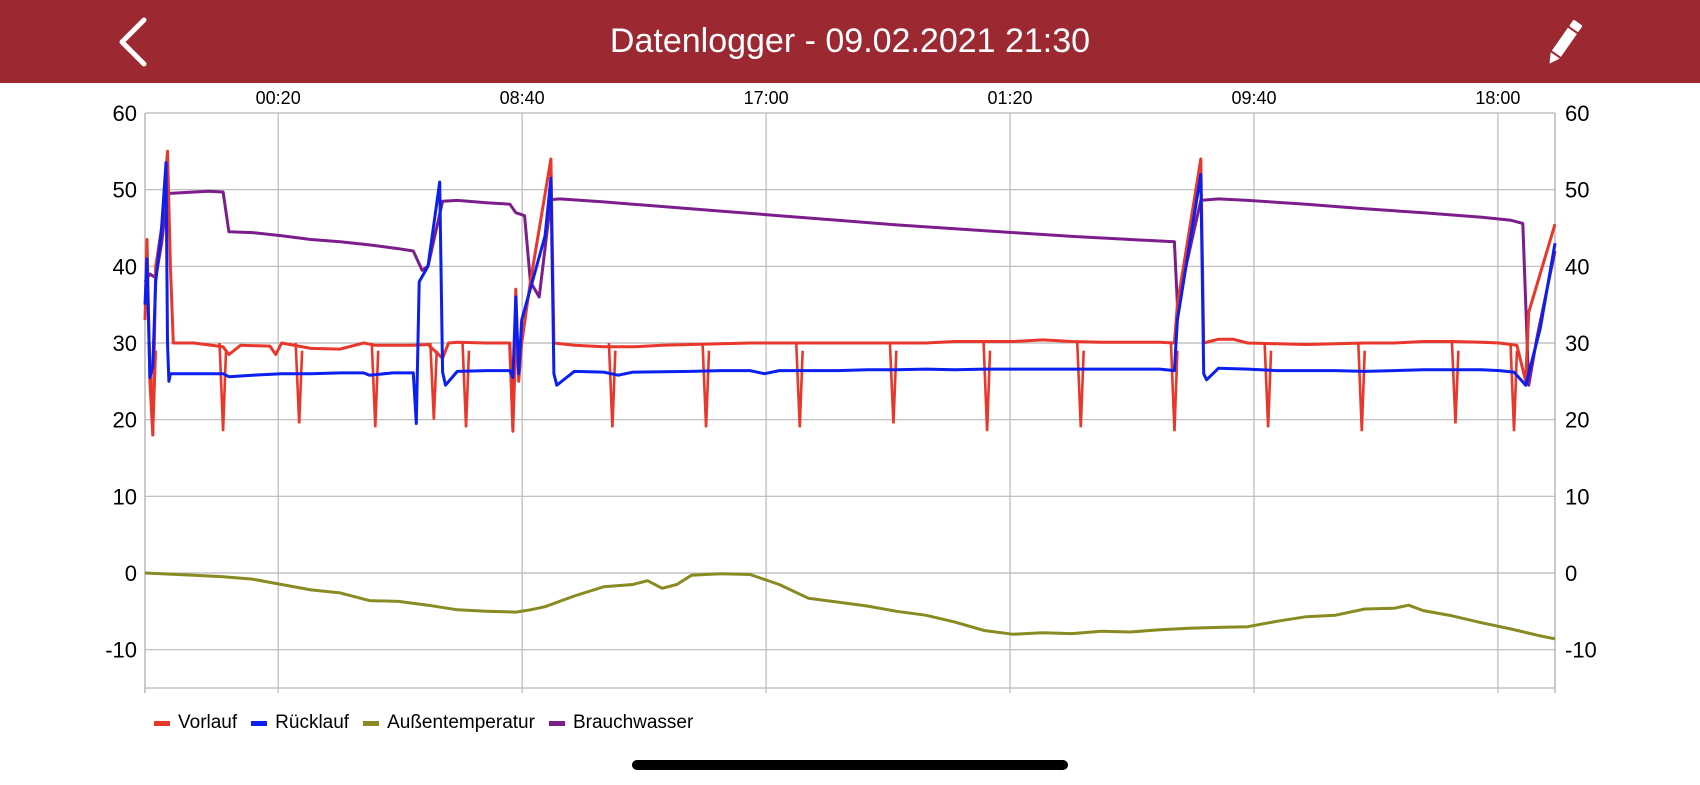  I want to click on y-tick-label-left: 40, so click(125, 266).